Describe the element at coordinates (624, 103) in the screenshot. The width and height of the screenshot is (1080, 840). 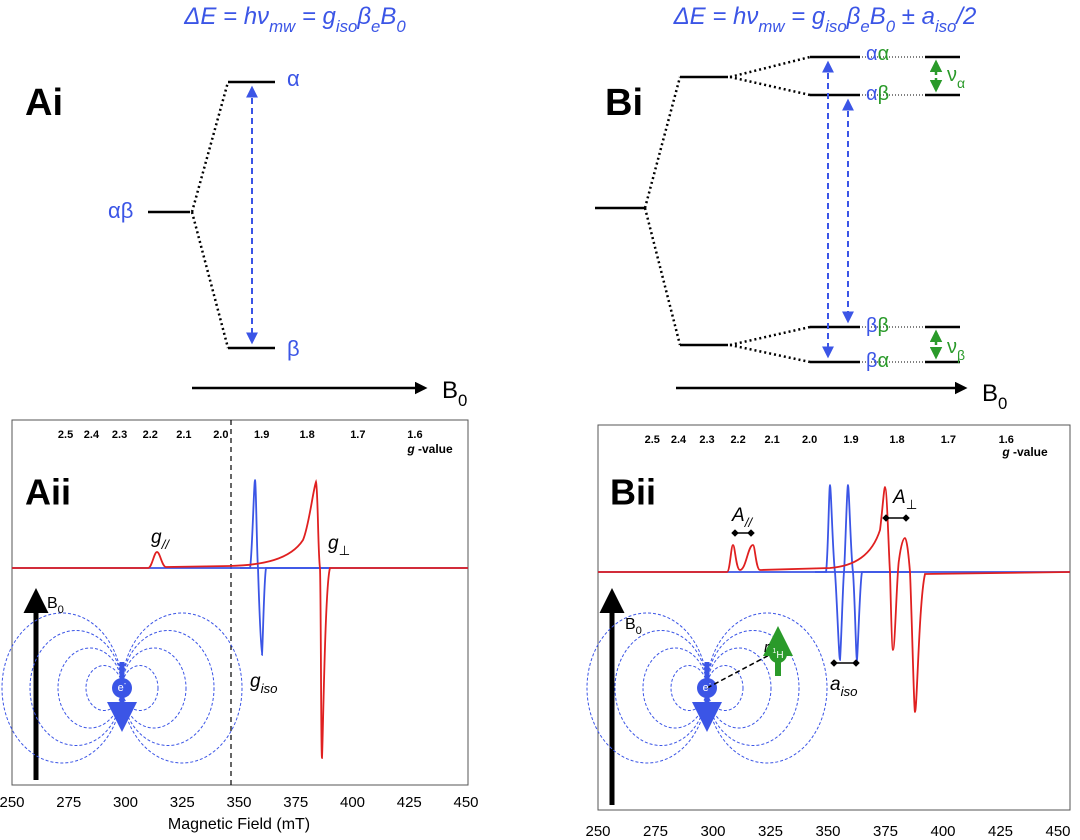
I see `panel-label: Bi` at that location.